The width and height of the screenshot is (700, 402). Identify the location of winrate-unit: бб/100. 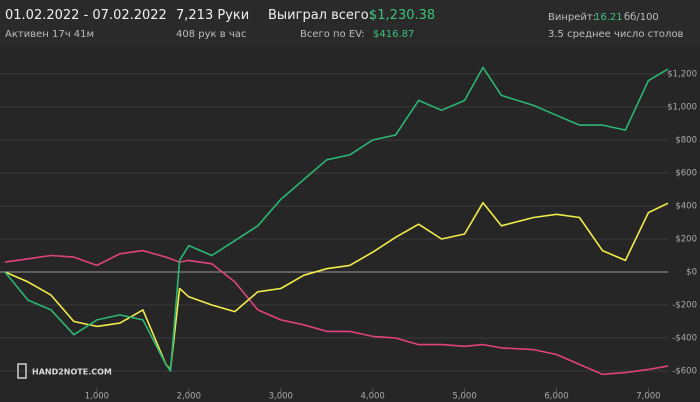
(641, 17).